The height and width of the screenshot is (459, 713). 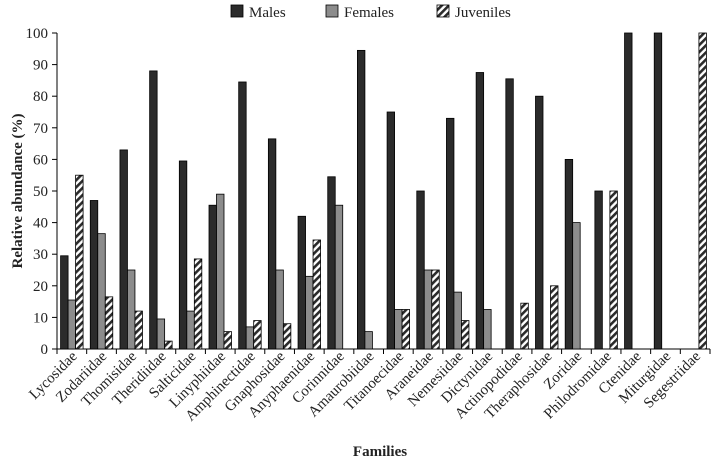 I want to click on y-tick-label: 50, so click(x=40, y=192).